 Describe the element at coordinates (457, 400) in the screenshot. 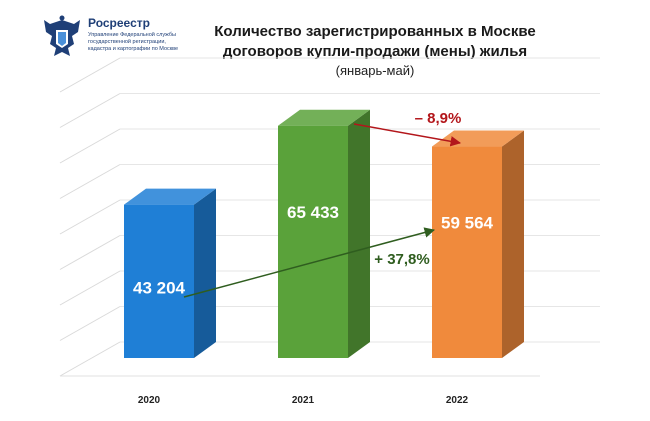

I see `category-label-2022: 2022` at that location.